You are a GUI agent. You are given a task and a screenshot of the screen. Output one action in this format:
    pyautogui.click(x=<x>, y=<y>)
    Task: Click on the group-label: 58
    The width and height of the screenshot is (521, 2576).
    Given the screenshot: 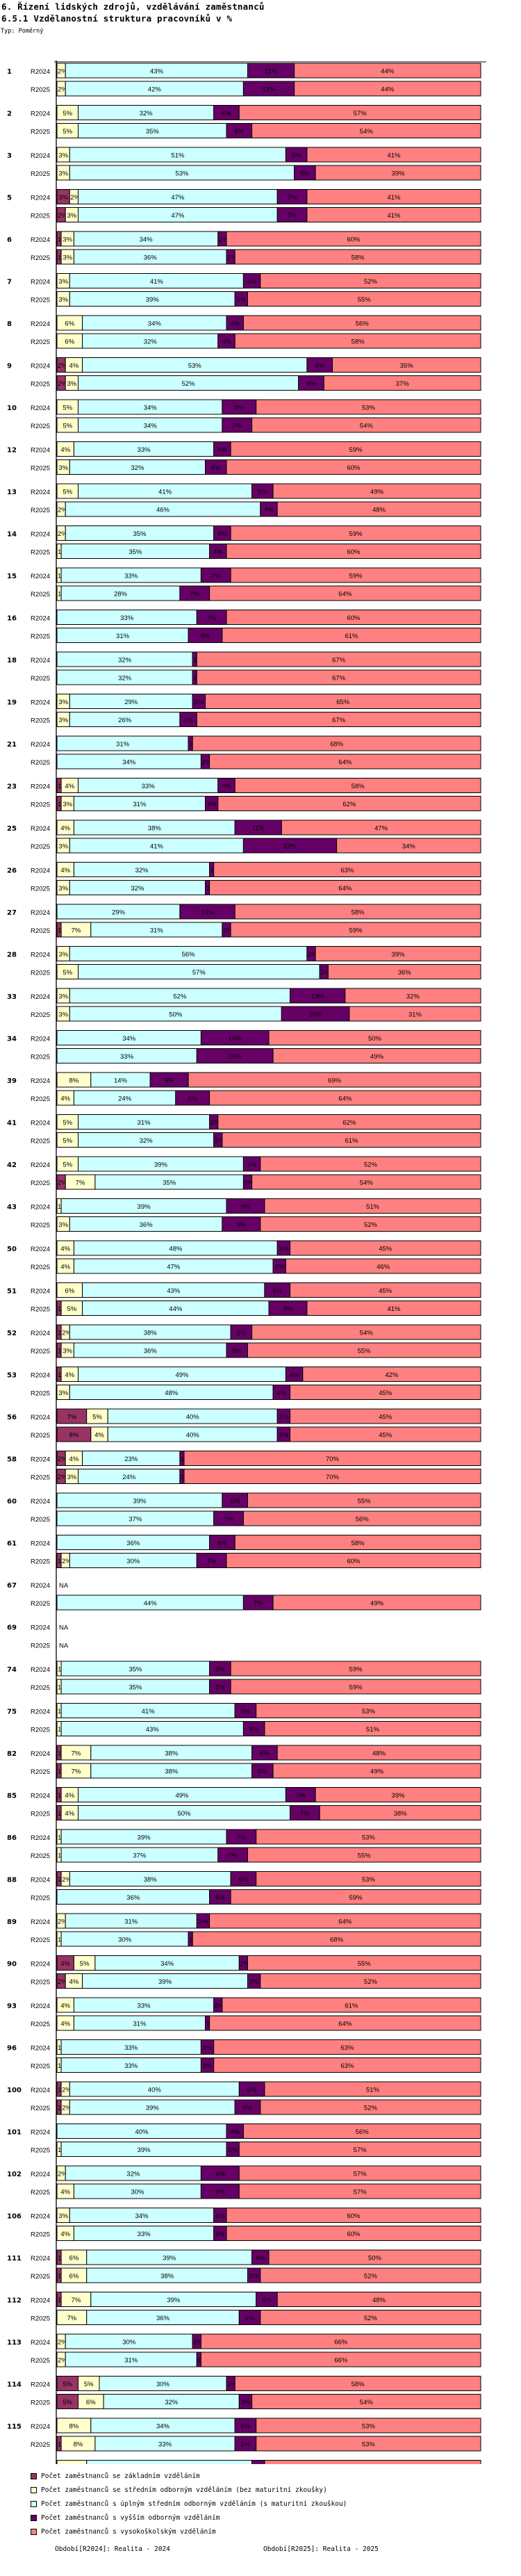 What is the action you would take?
    pyautogui.click(x=12, y=1460)
    